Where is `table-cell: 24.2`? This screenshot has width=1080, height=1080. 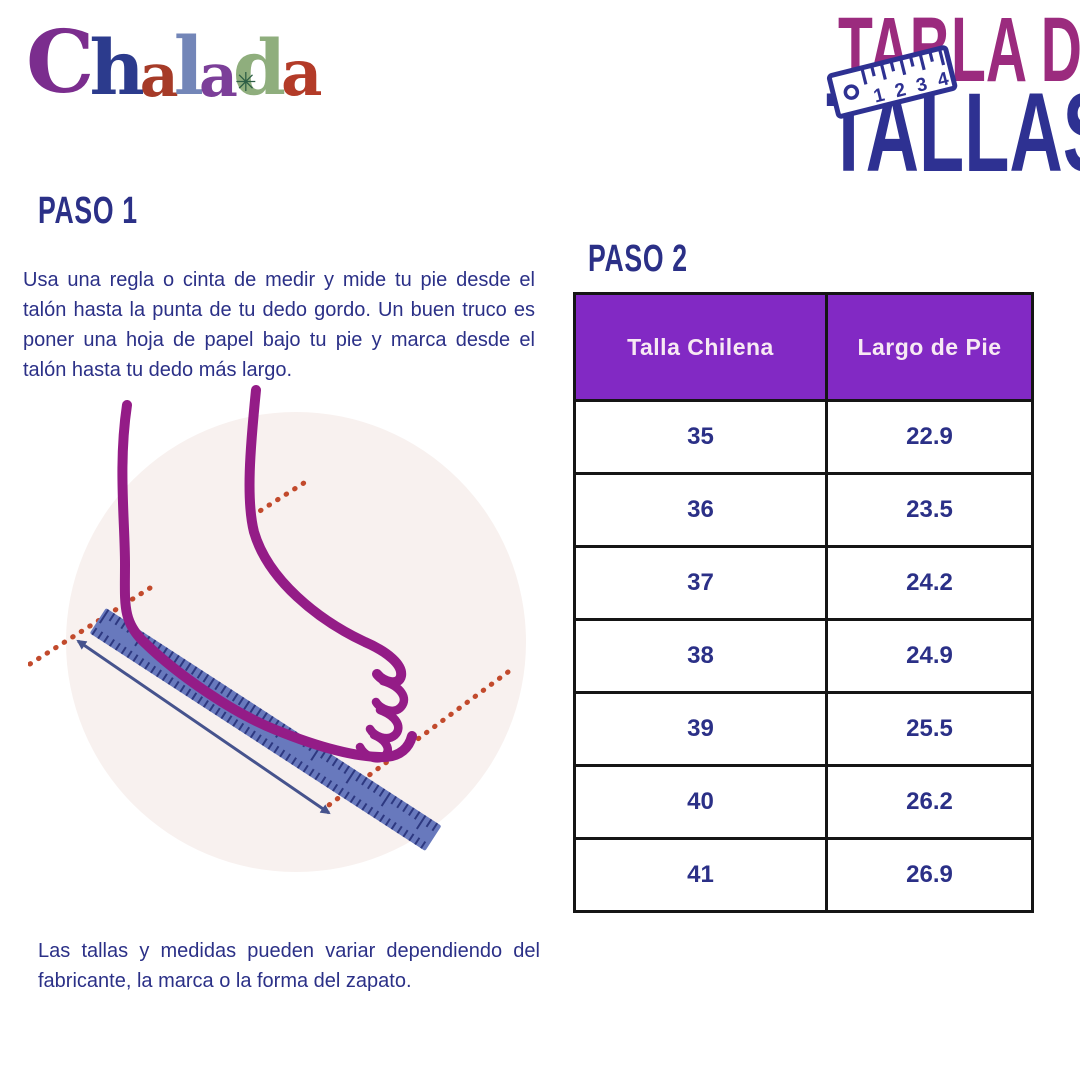
table-cell: 24.2 is located at coordinates (929, 583).